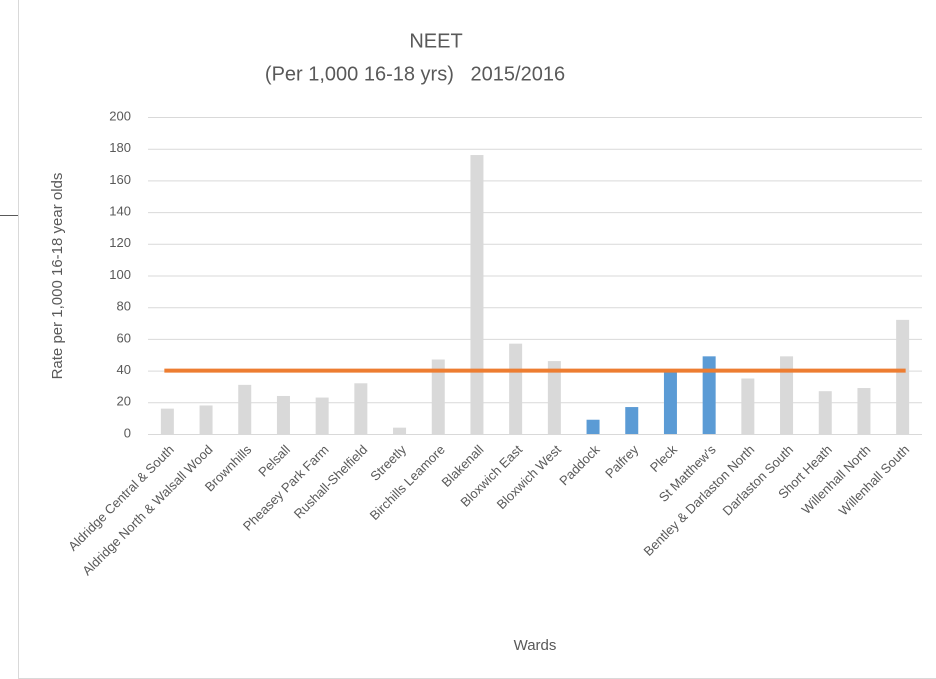 The height and width of the screenshot is (679, 936). Describe the element at coordinates (124, 401) in the screenshot. I see `y-tick-label: 20` at that location.